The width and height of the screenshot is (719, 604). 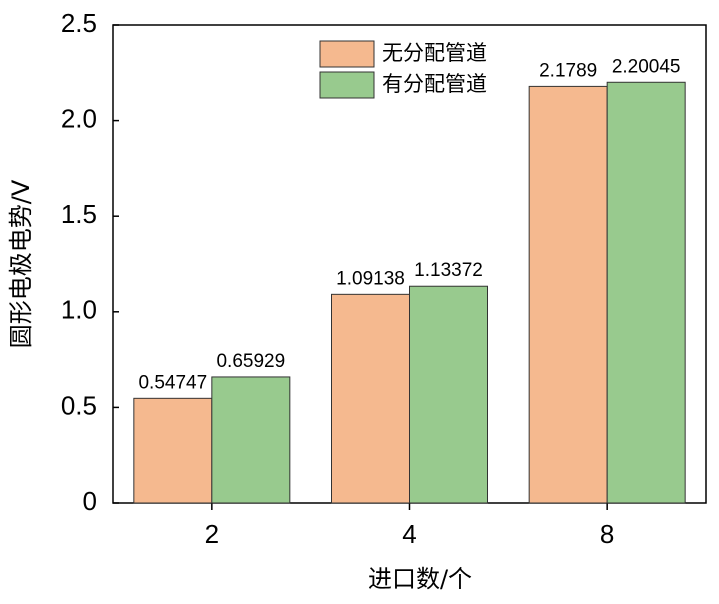 What do you see at coordinates (79, 214) in the screenshot?
I see `y-tick-label: 1.5` at bounding box center [79, 214].